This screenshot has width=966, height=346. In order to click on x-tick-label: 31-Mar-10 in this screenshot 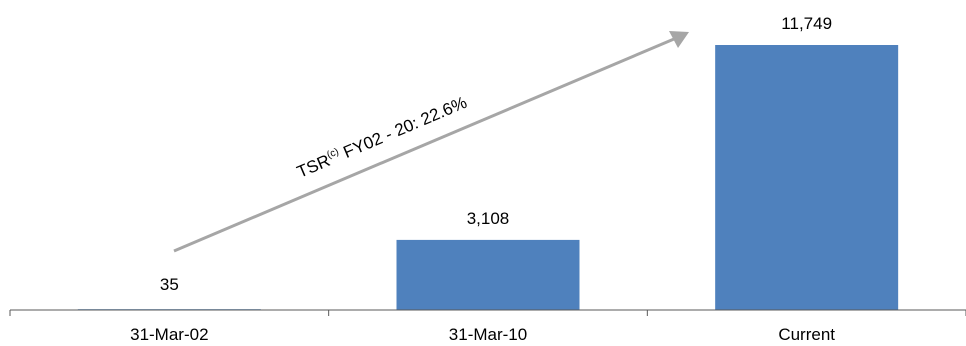, I will do `click(488, 334)`.